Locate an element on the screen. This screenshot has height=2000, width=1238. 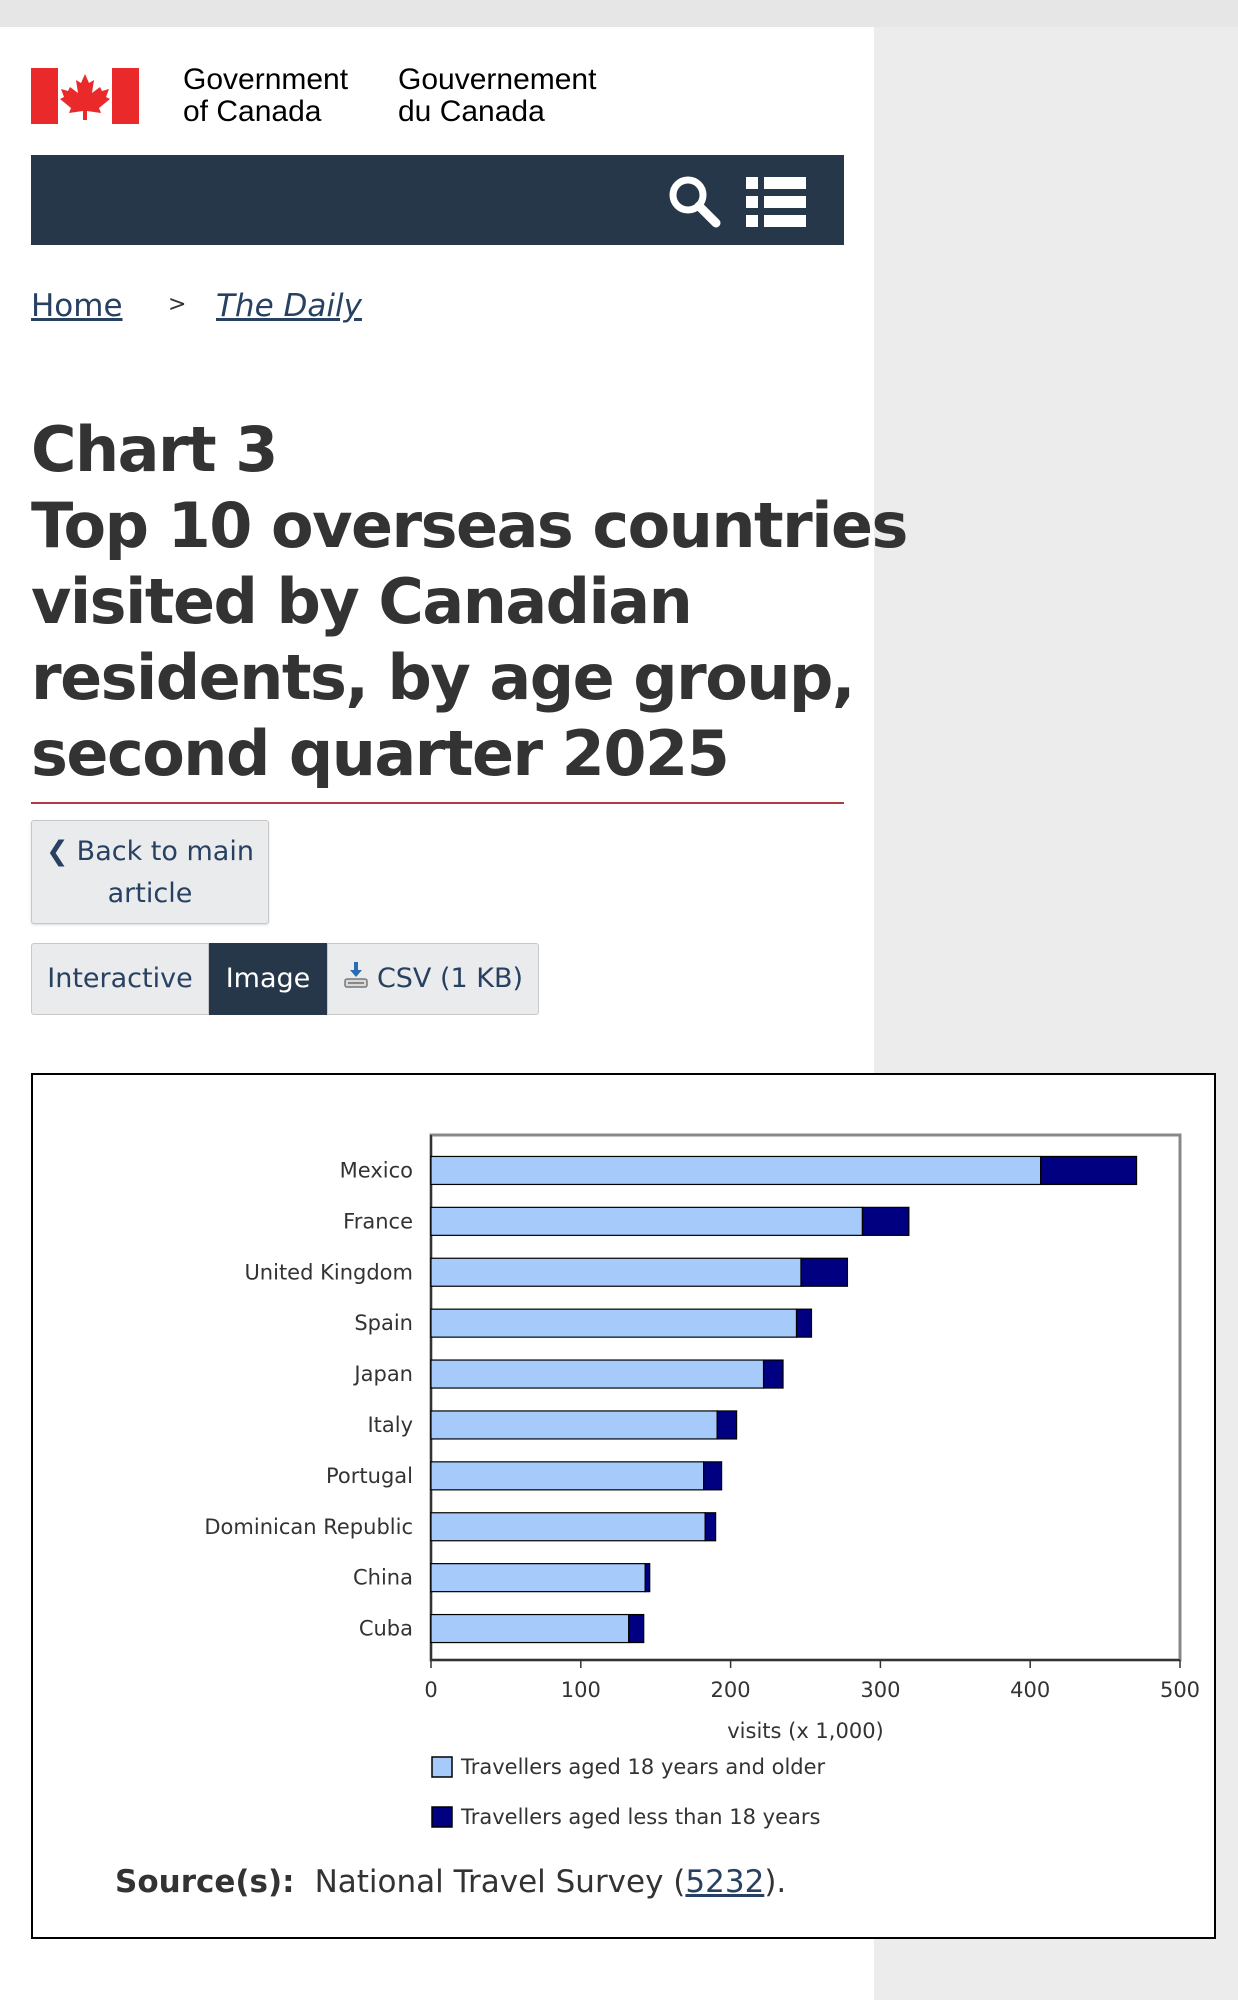
legend-label: Travellers aged 18 years and older is located at coordinates (643, 1767).